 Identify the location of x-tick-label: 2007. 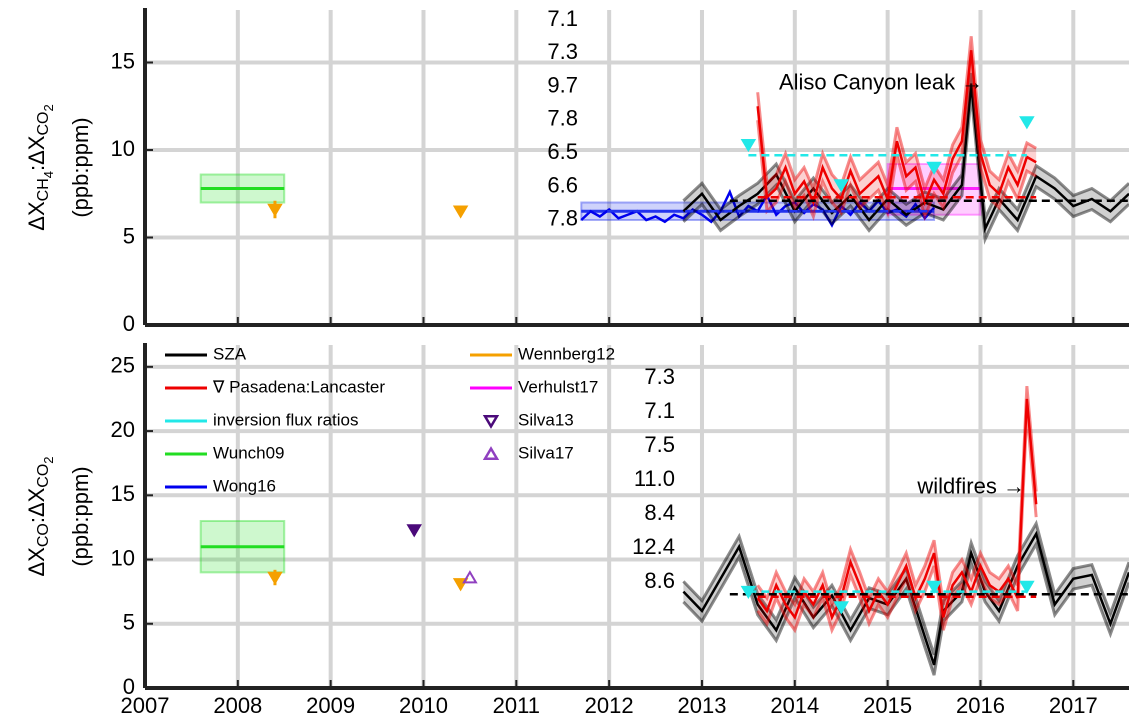
(145, 705).